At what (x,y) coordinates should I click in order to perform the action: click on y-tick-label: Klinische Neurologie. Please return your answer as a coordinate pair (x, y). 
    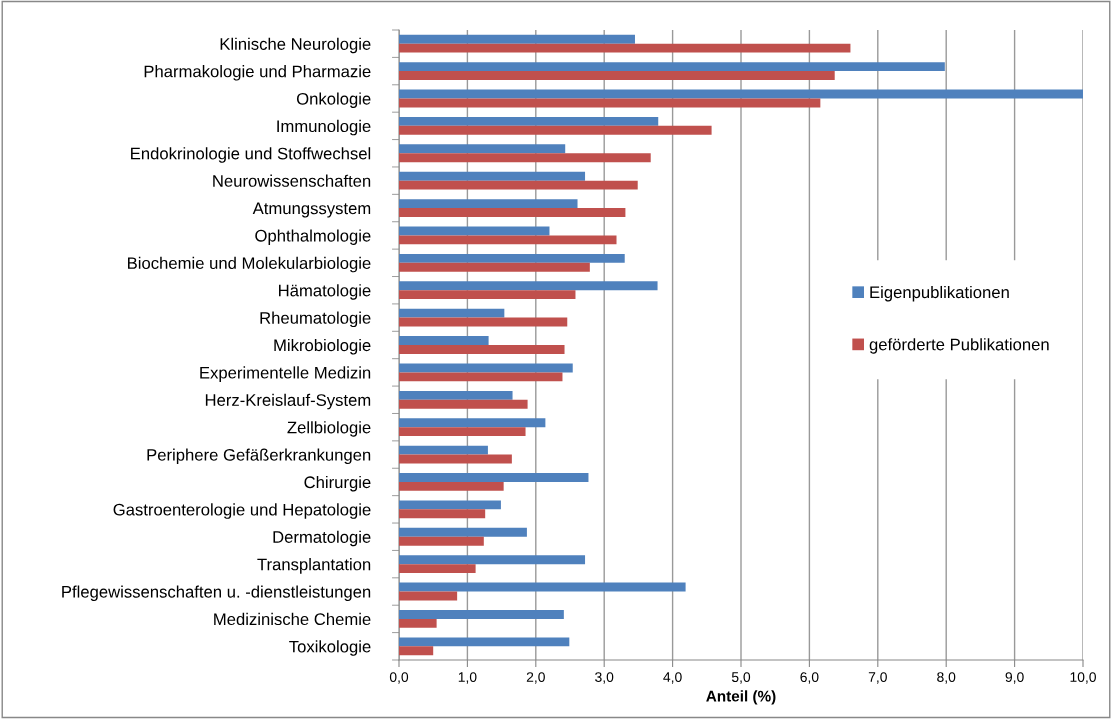
    Looking at the image, I should click on (295, 45).